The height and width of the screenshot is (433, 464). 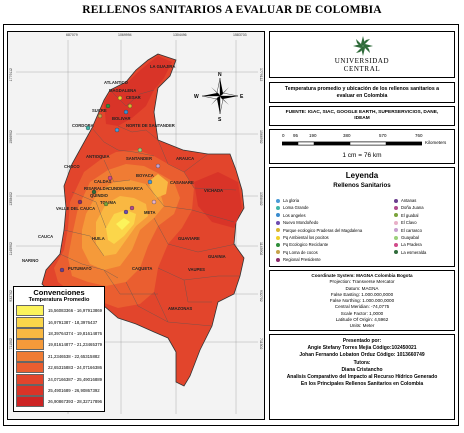 I want to click on convenciones-row: 21,2346538 - 22,65315882, so click(x=59, y=356).